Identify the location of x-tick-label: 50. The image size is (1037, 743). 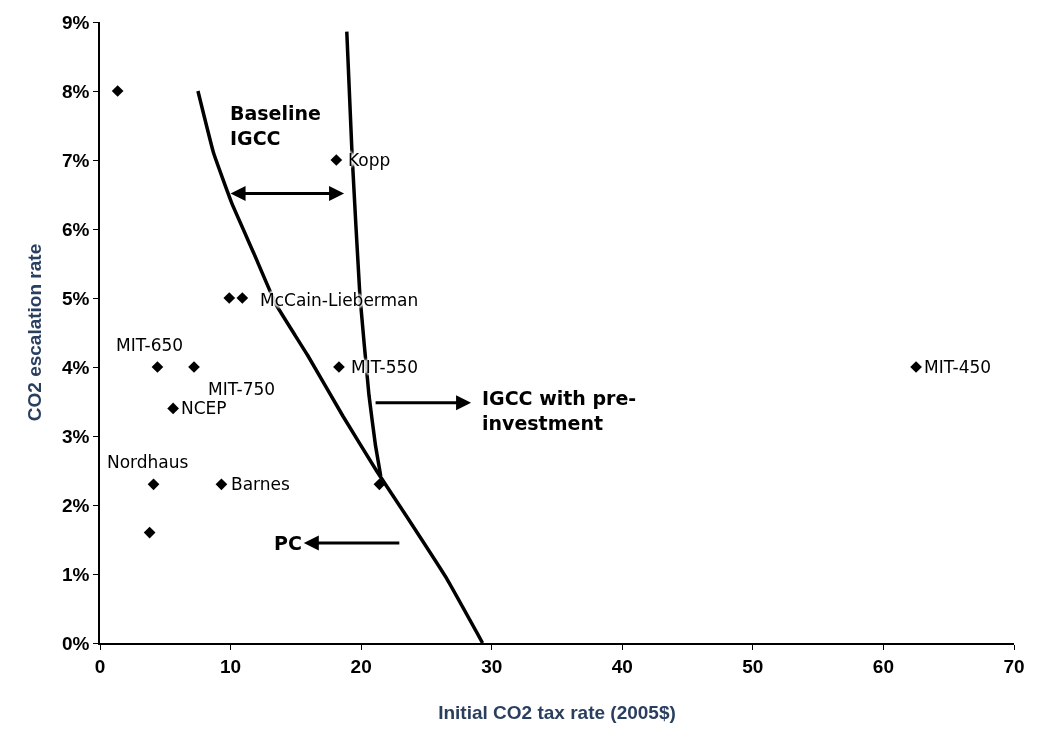
(753, 666).